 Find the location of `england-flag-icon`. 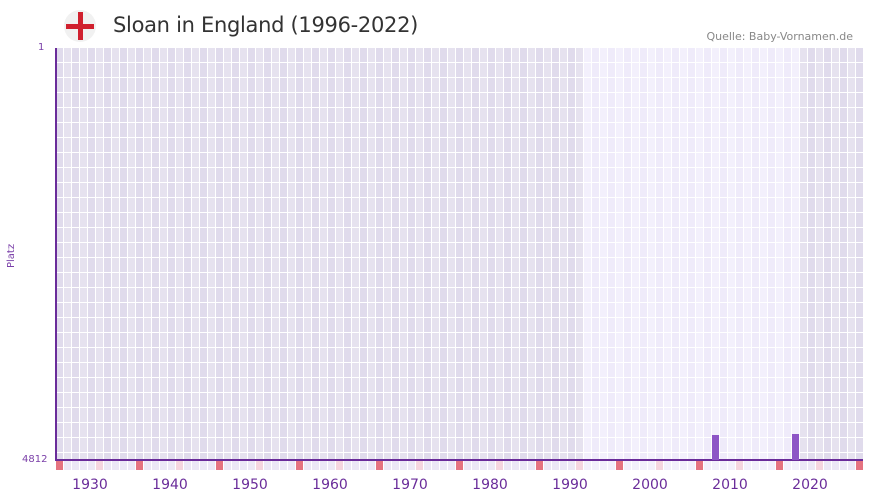

england-flag-icon is located at coordinates (80, 26).